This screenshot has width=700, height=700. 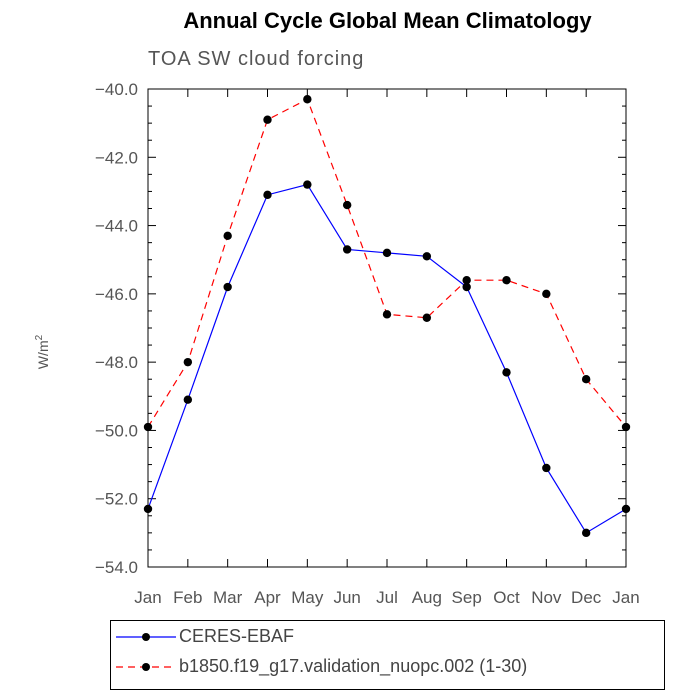 What do you see at coordinates (146, 667) in the screenshot?
I see `legend-marker-model` at bounding box center [146, 667].